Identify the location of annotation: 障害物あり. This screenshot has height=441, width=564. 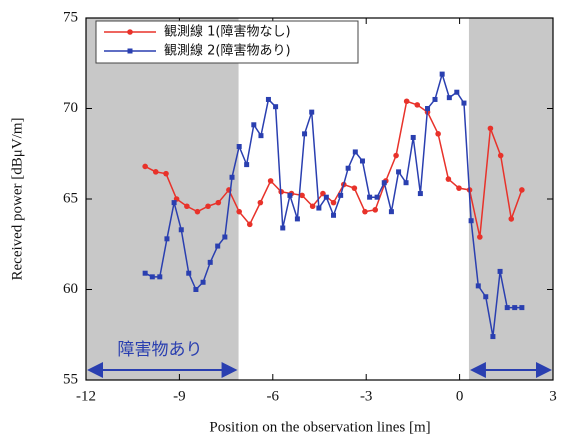
(160, 350).